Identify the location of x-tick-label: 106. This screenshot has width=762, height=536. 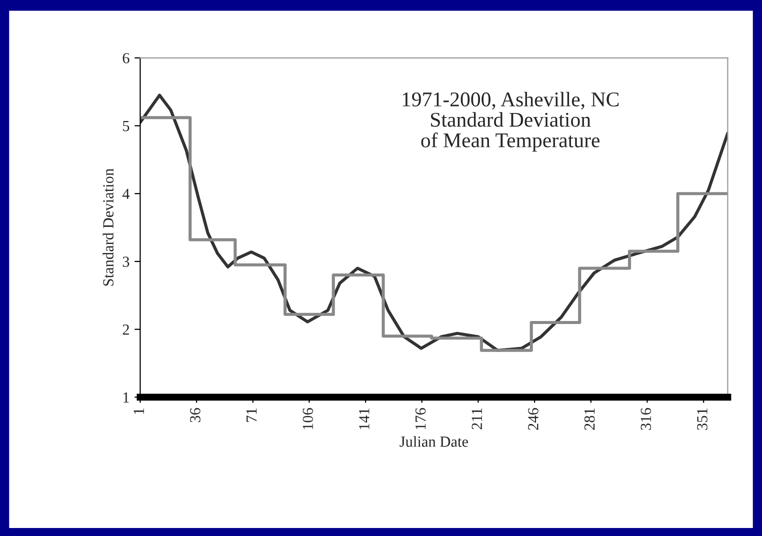
(308, 419).